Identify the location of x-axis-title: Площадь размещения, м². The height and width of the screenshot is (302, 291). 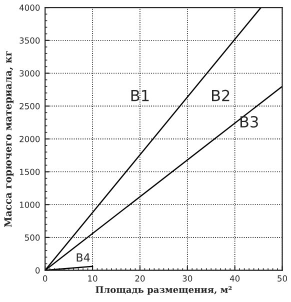
(164, 290).